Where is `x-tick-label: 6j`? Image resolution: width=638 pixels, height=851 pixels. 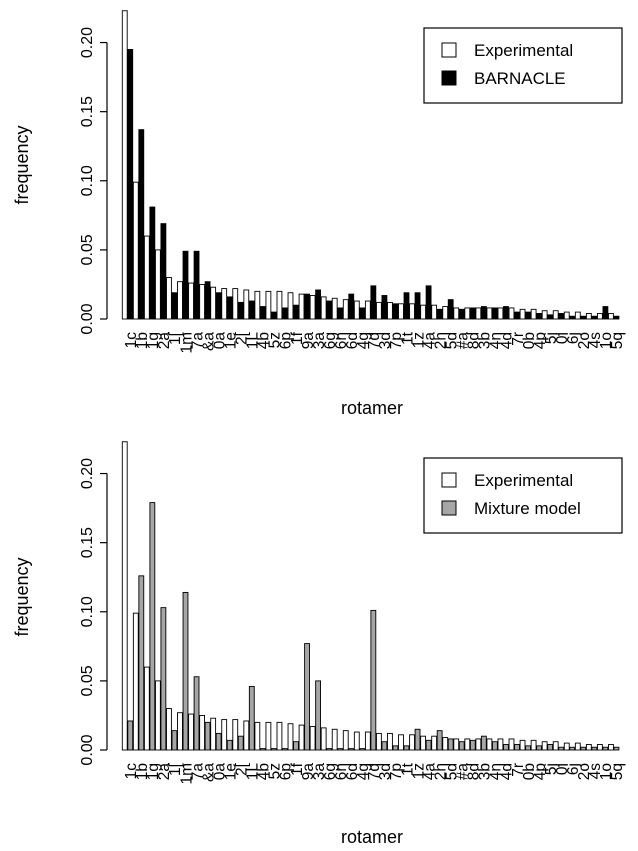
x-tick-label: 6j is located at coordinates (573, 338).